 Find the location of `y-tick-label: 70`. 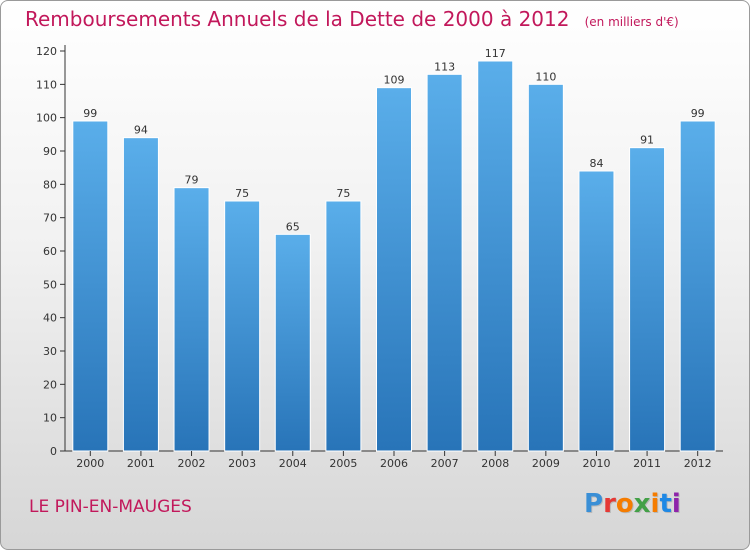

y-tick-label: 70 is located at coordinates (50, 218).